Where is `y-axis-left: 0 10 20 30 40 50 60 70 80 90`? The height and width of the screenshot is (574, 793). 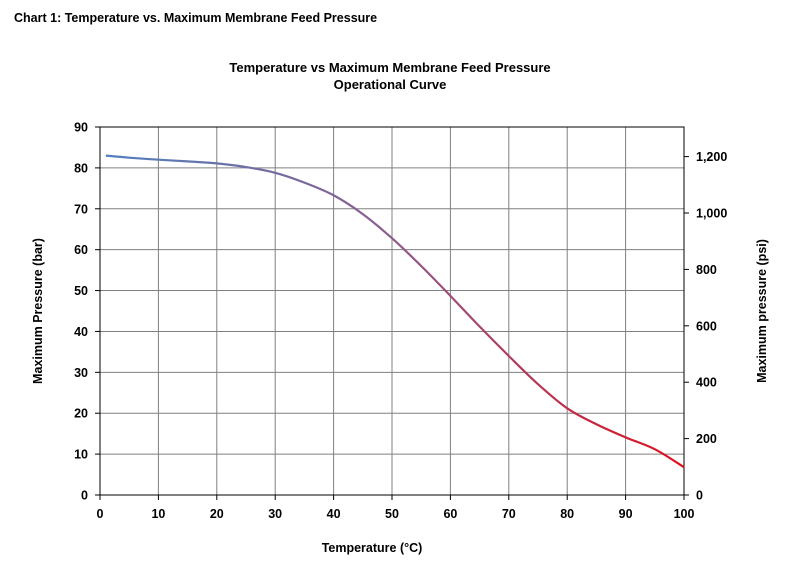 y-axis-left: 0 10 20 30 40 50 60 70 80 90 is located at coordinates (87, 312).